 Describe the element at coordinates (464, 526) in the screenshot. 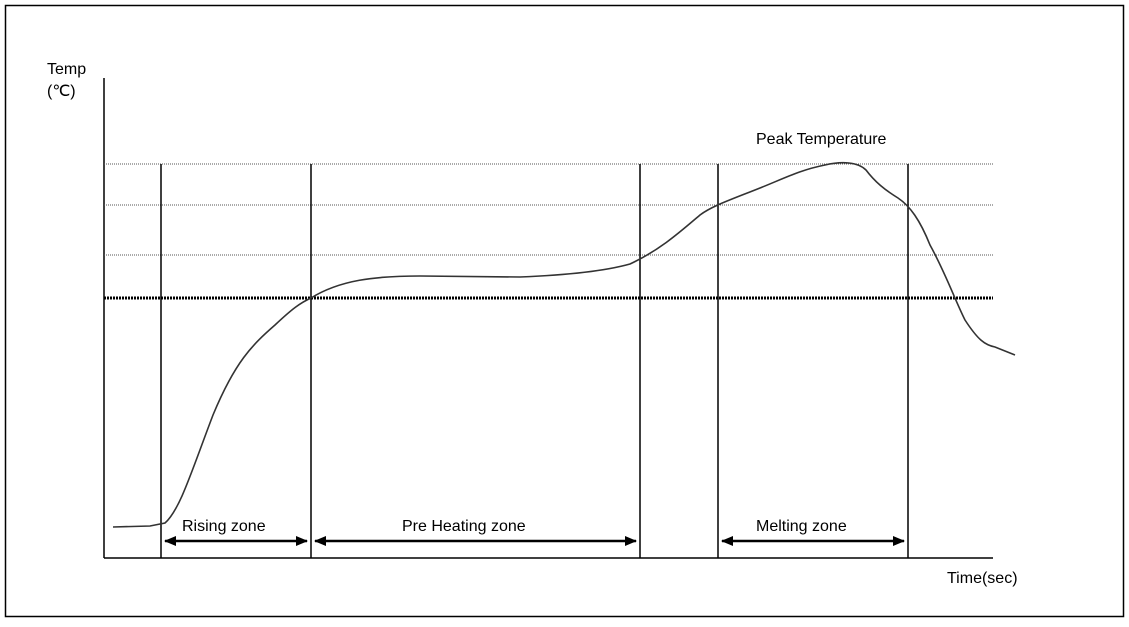

I see `preheating-zone-label: Pre Heating zone` at that location.